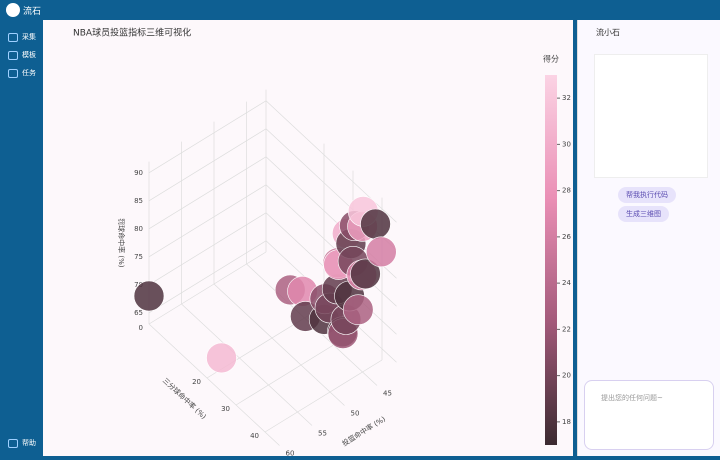 This screenshot has width=720, height=460. I want to click on nav-label: 任务, so click(29, 73).